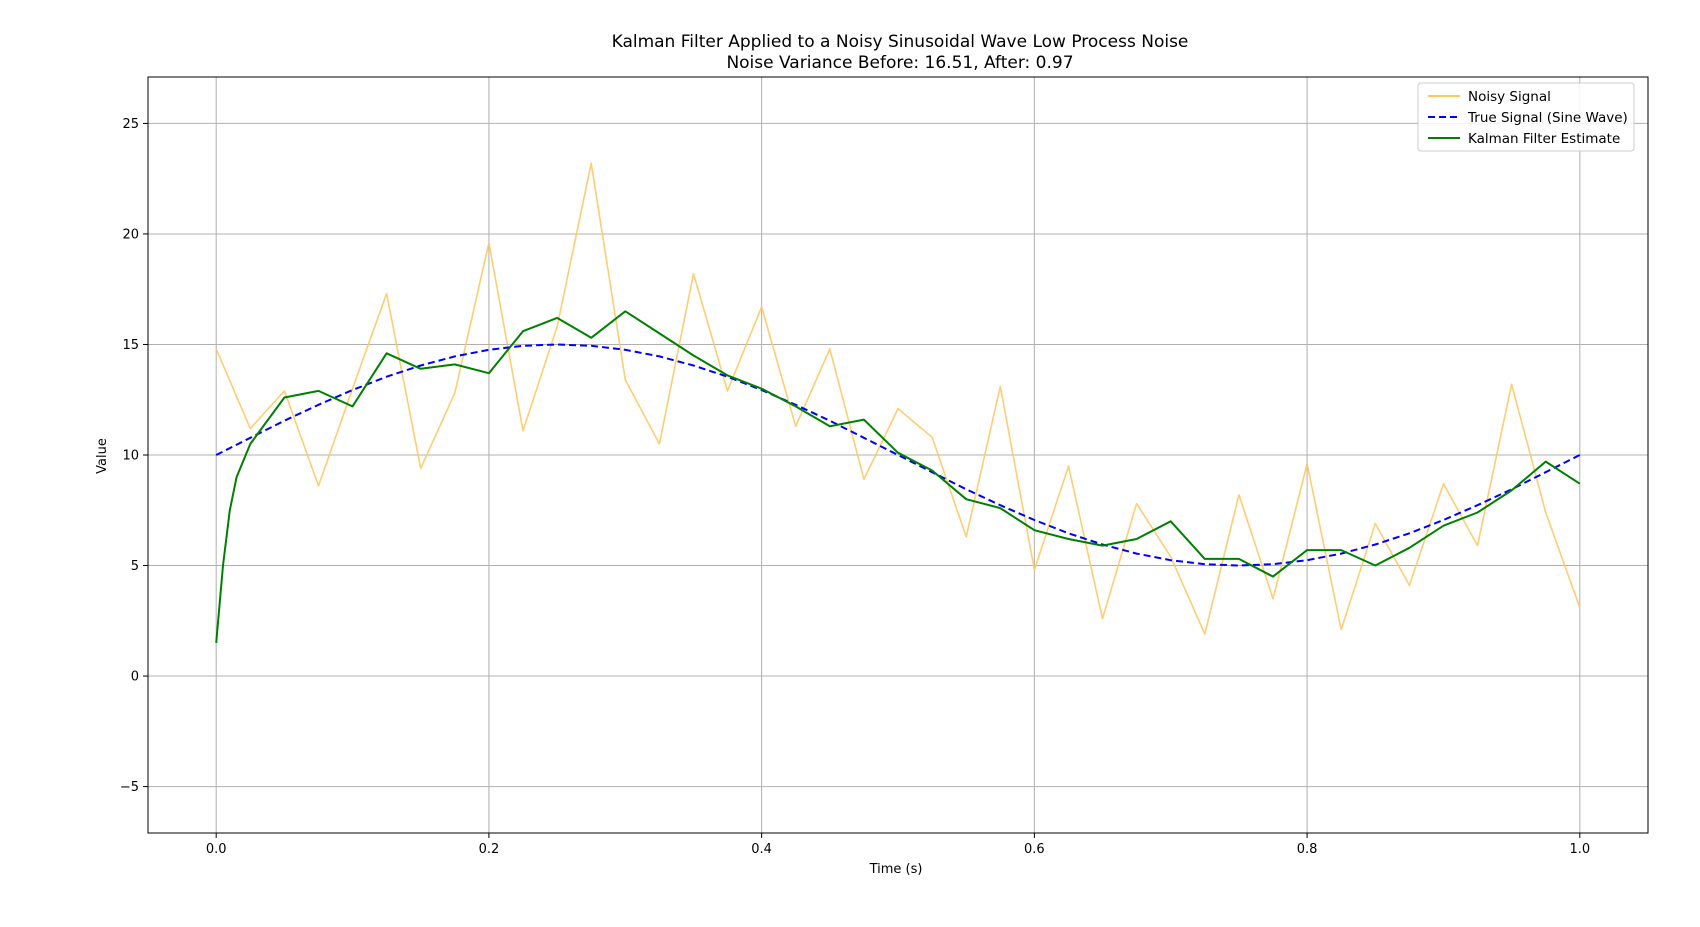  I want to click on y-tick-label: 20, so click(130, 234).